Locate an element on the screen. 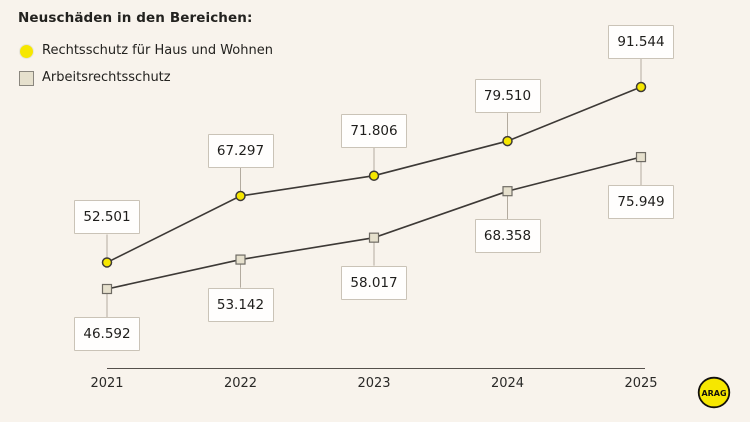 This screenshot has height=422, width=750. legend-circle-marker-icon is located at coordinates (26, 51).